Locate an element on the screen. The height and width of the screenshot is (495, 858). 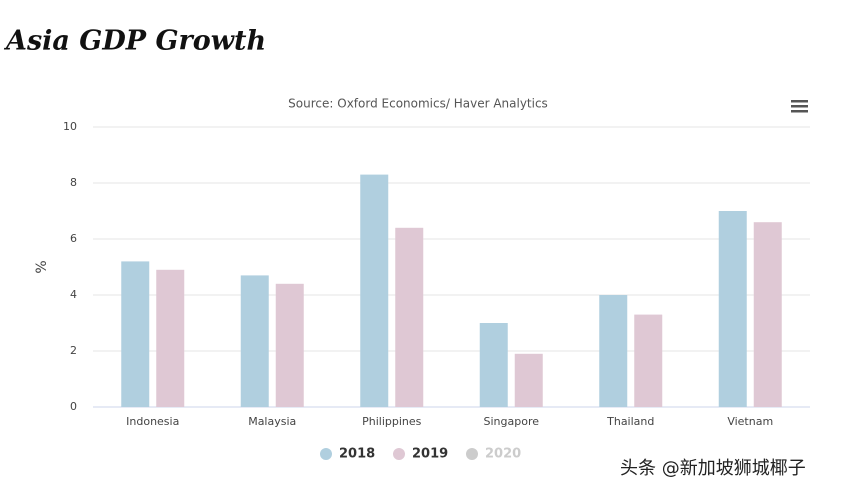
x-tick-label: Vietnam is located at coordinates (750, 421).